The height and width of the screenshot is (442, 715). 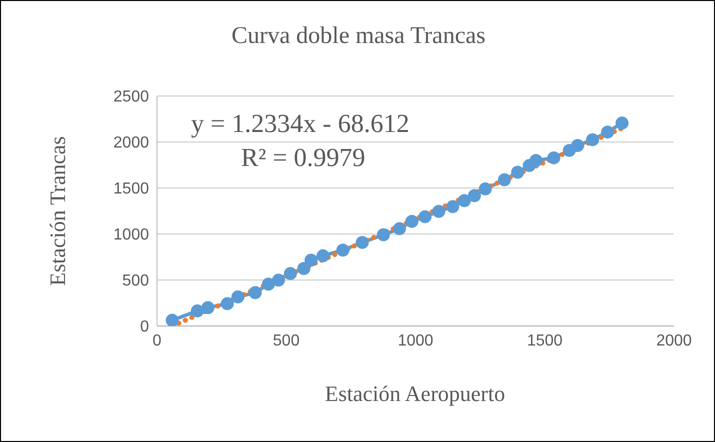 What do you see at coordinates (300, 124) in the screenshot?
I see `annotation: y = 1.2334x - 68.612` at bounding box center [300, 124].